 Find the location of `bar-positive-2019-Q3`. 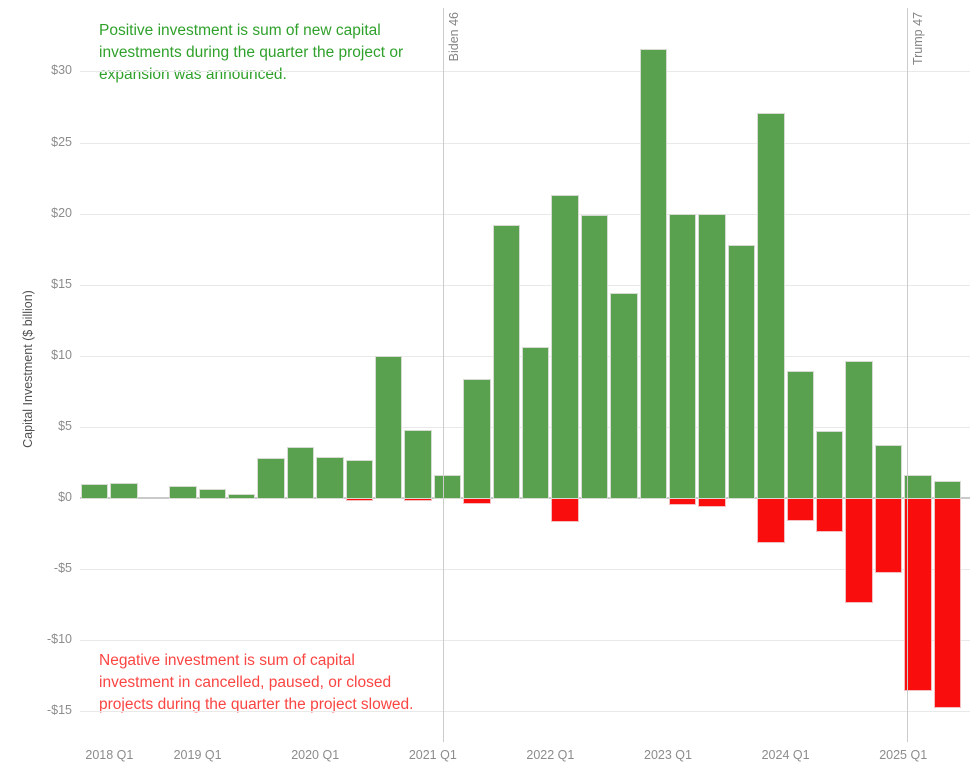

bar-positive-2019-Q3 is located at coordinates (271, 479).